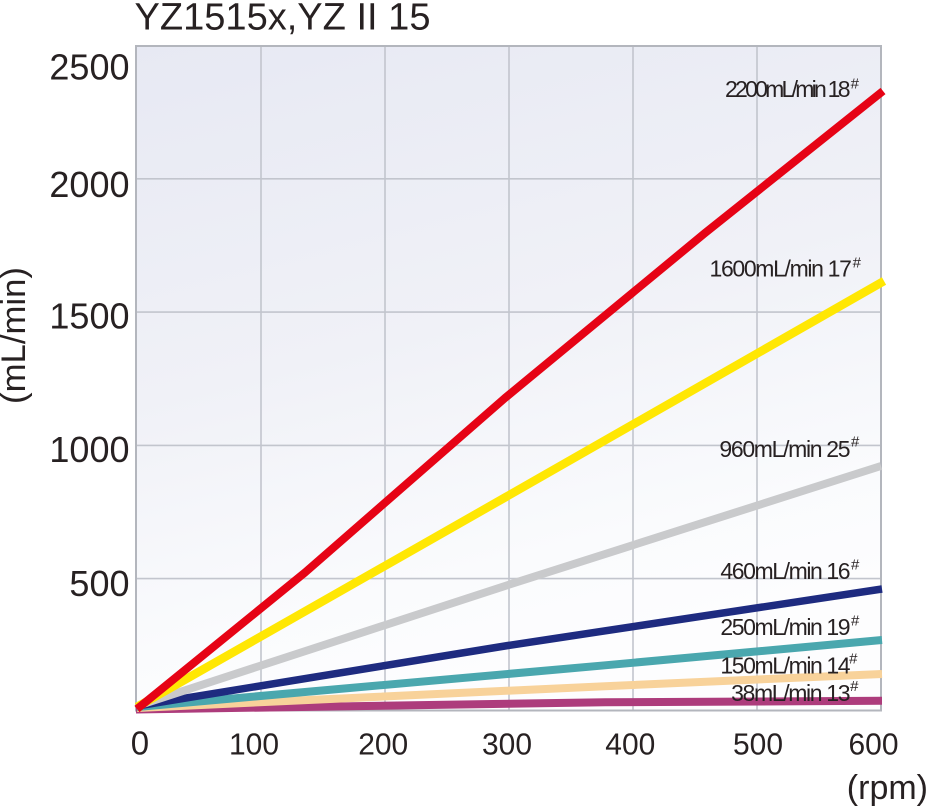  What do you see at coordinates (507, 744) in the screenshot?
I see `svg-text: 300` at bounding box center [507, 744].